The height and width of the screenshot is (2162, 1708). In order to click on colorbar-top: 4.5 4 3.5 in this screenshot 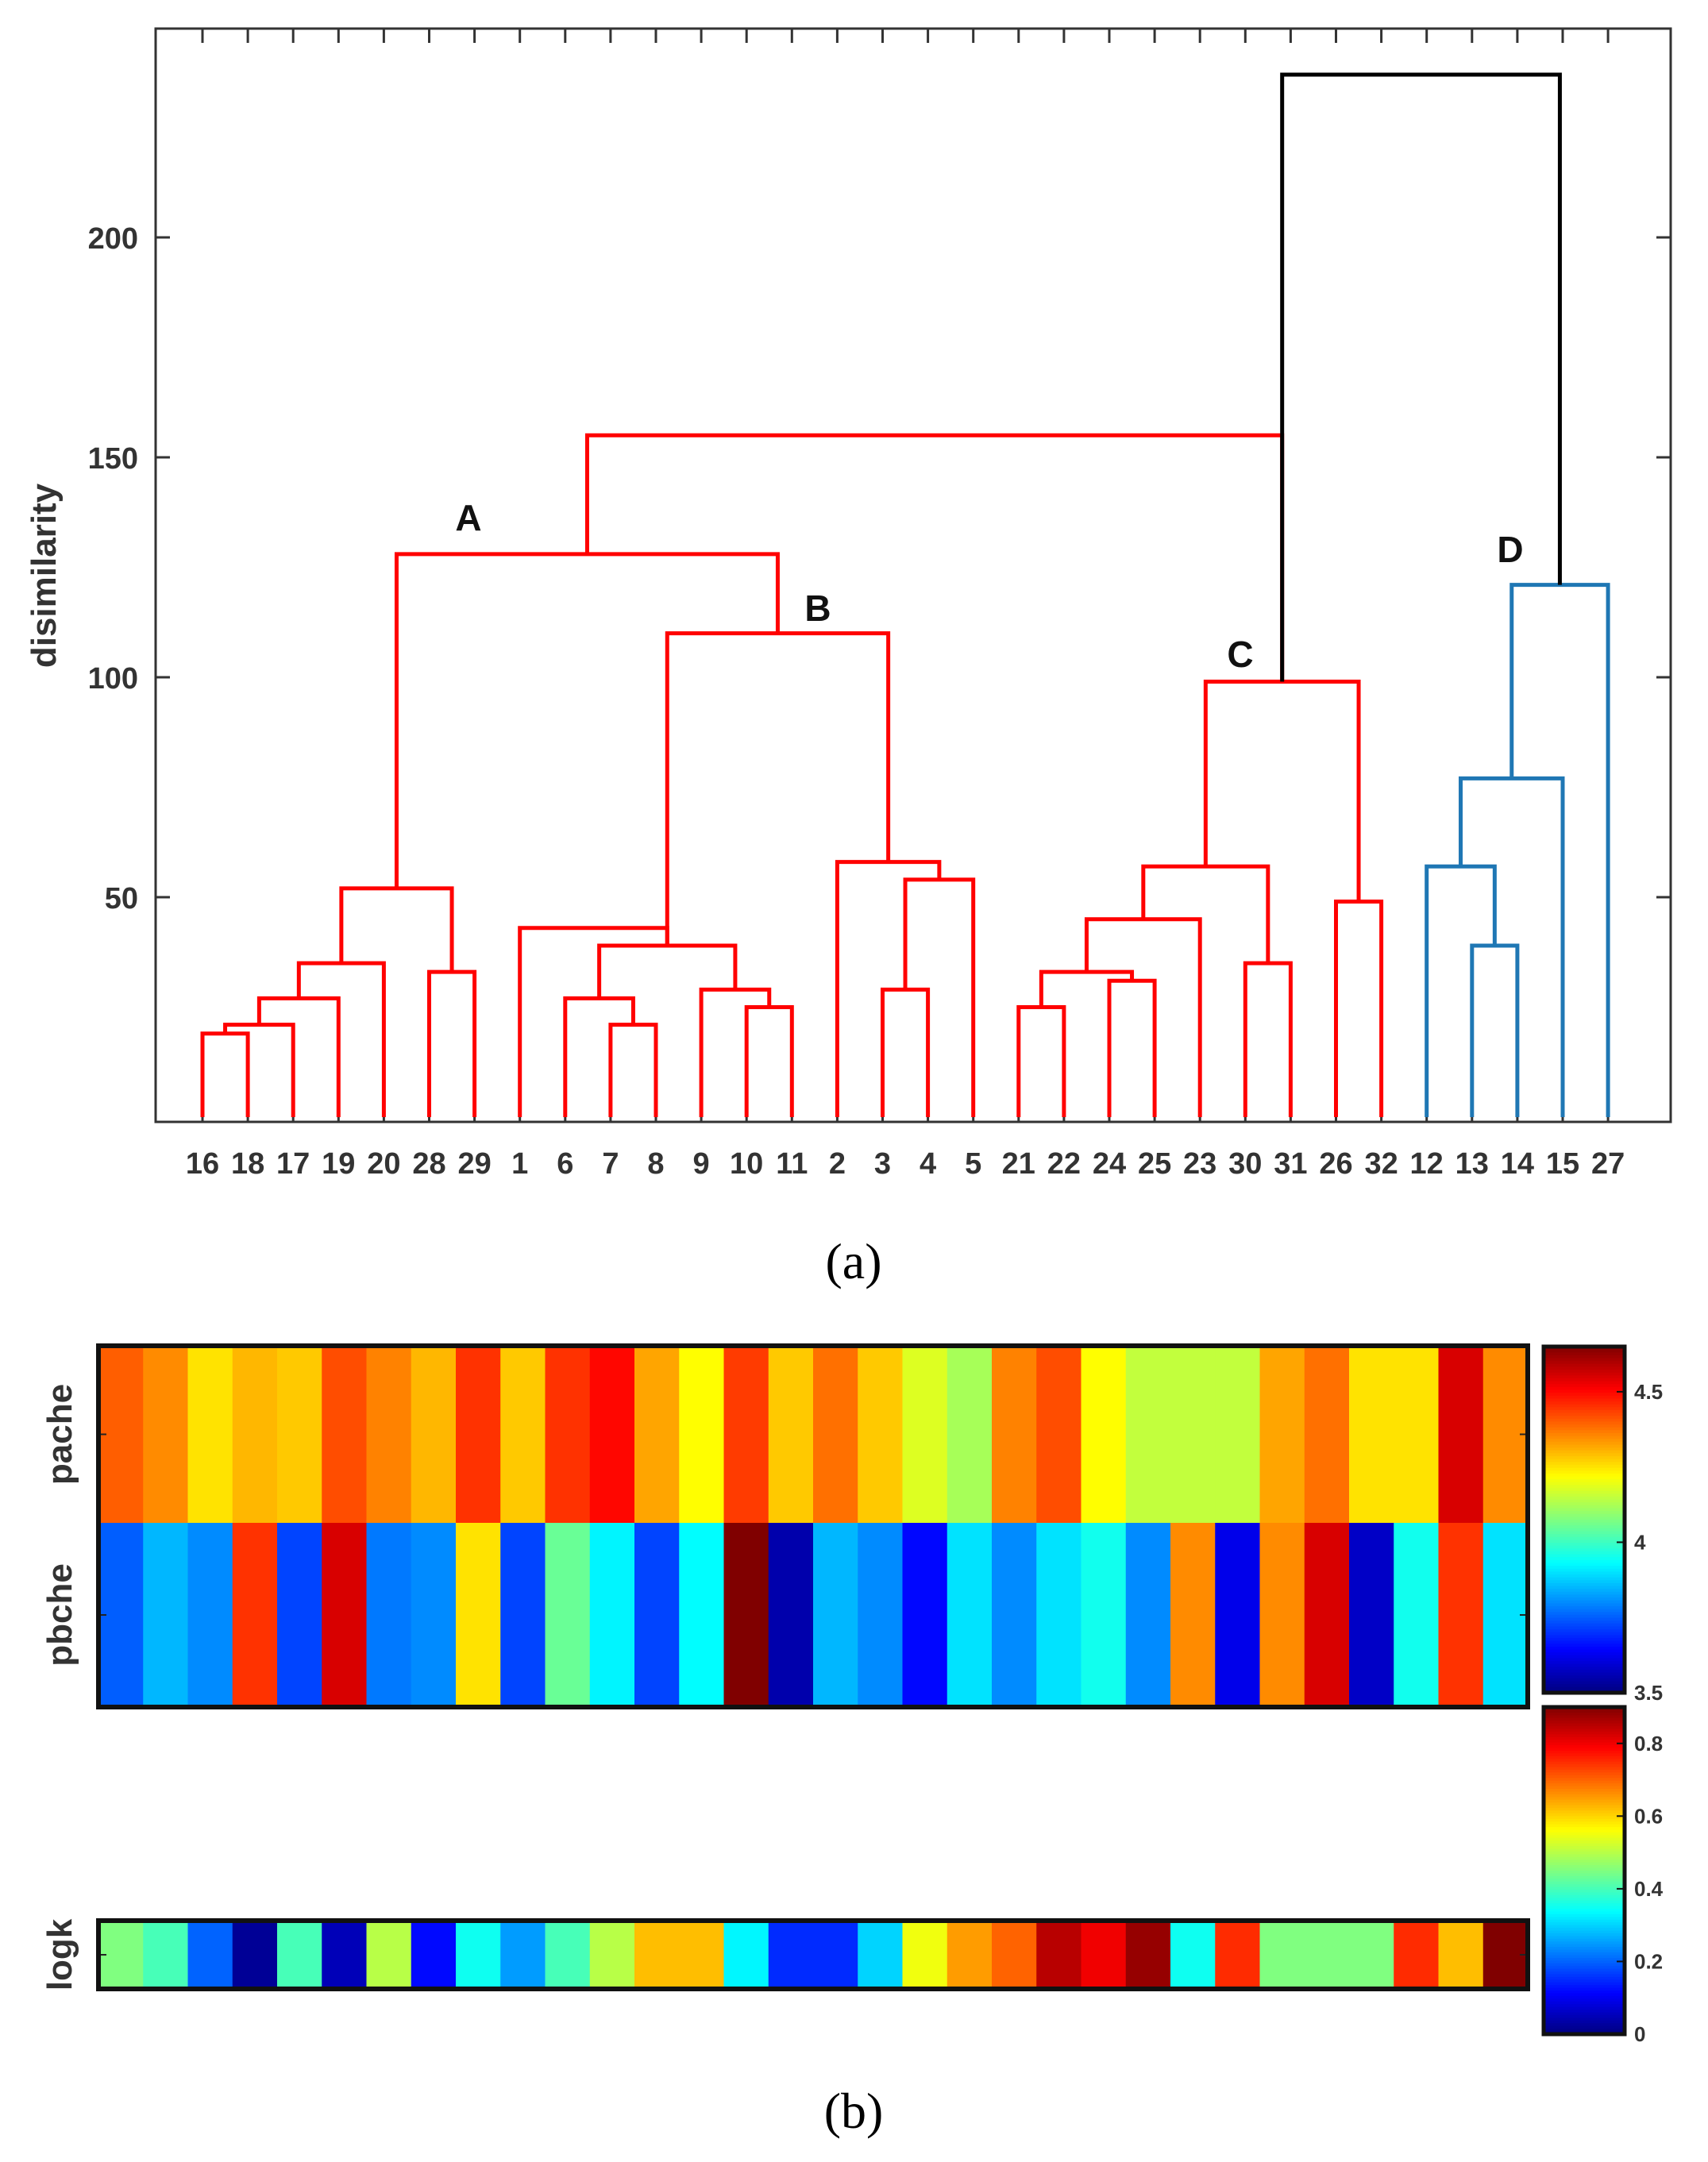, I will do `click(1602, 1524)`.